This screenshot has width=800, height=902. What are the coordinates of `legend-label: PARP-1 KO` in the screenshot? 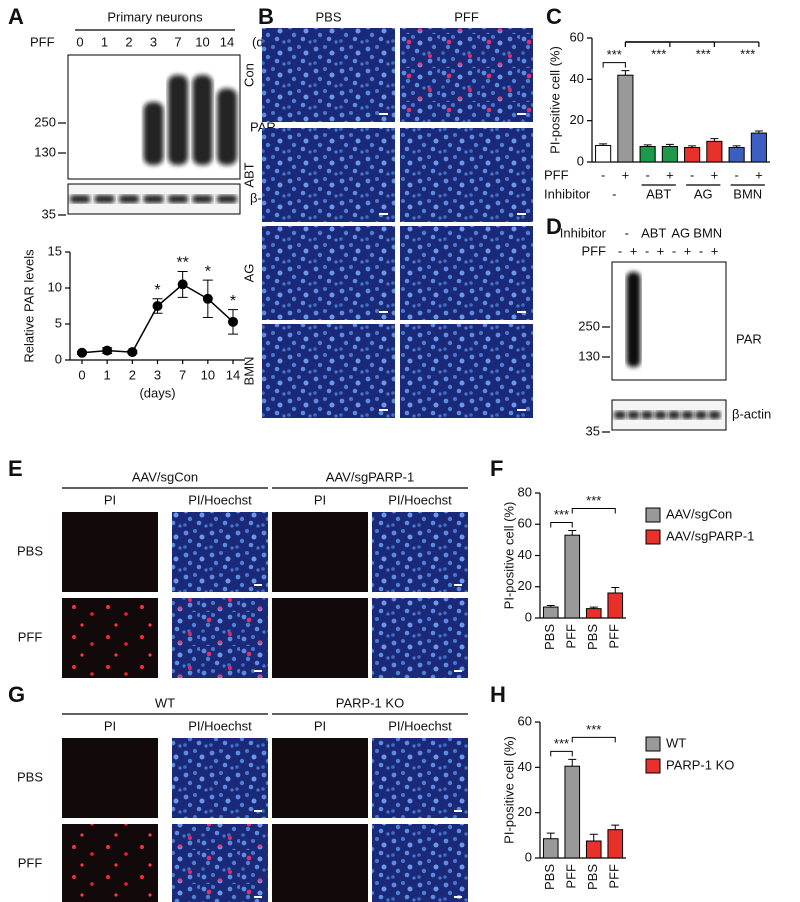 It's located at (700, 764).